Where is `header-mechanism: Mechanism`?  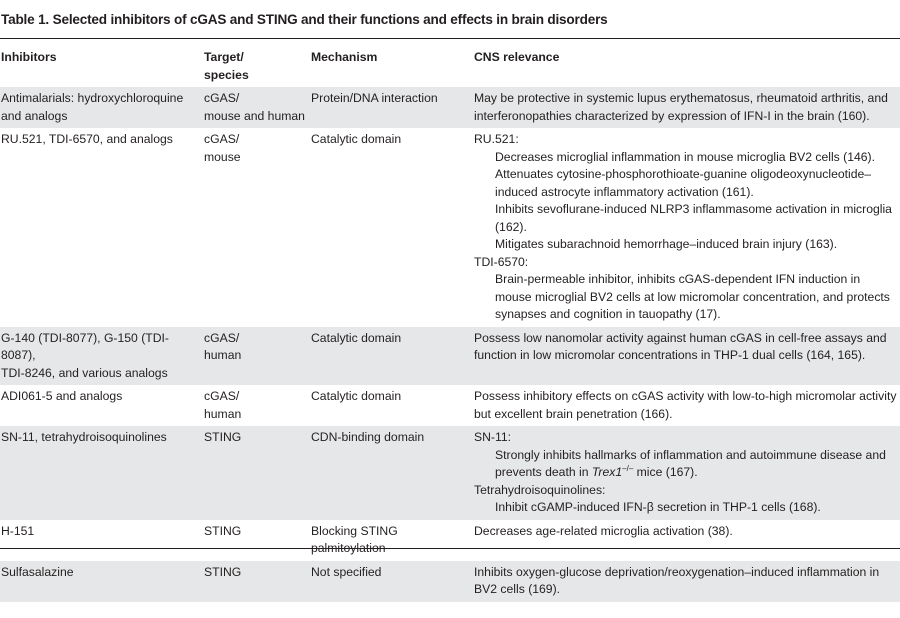
header-mechanism: Mechanism is located at coordinates (344, 57).